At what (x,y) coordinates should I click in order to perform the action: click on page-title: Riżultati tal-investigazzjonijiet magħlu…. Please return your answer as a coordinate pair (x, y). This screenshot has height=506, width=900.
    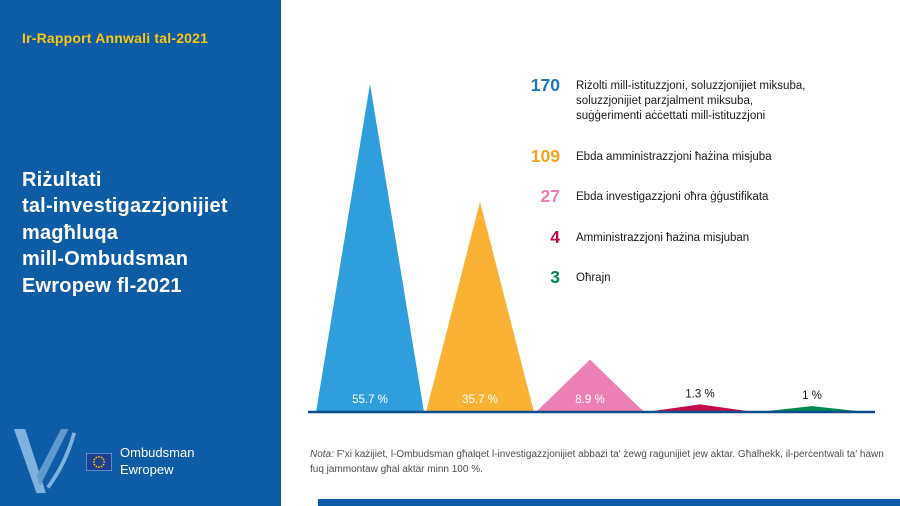
    Looking at the image, I should click on (125, 233).